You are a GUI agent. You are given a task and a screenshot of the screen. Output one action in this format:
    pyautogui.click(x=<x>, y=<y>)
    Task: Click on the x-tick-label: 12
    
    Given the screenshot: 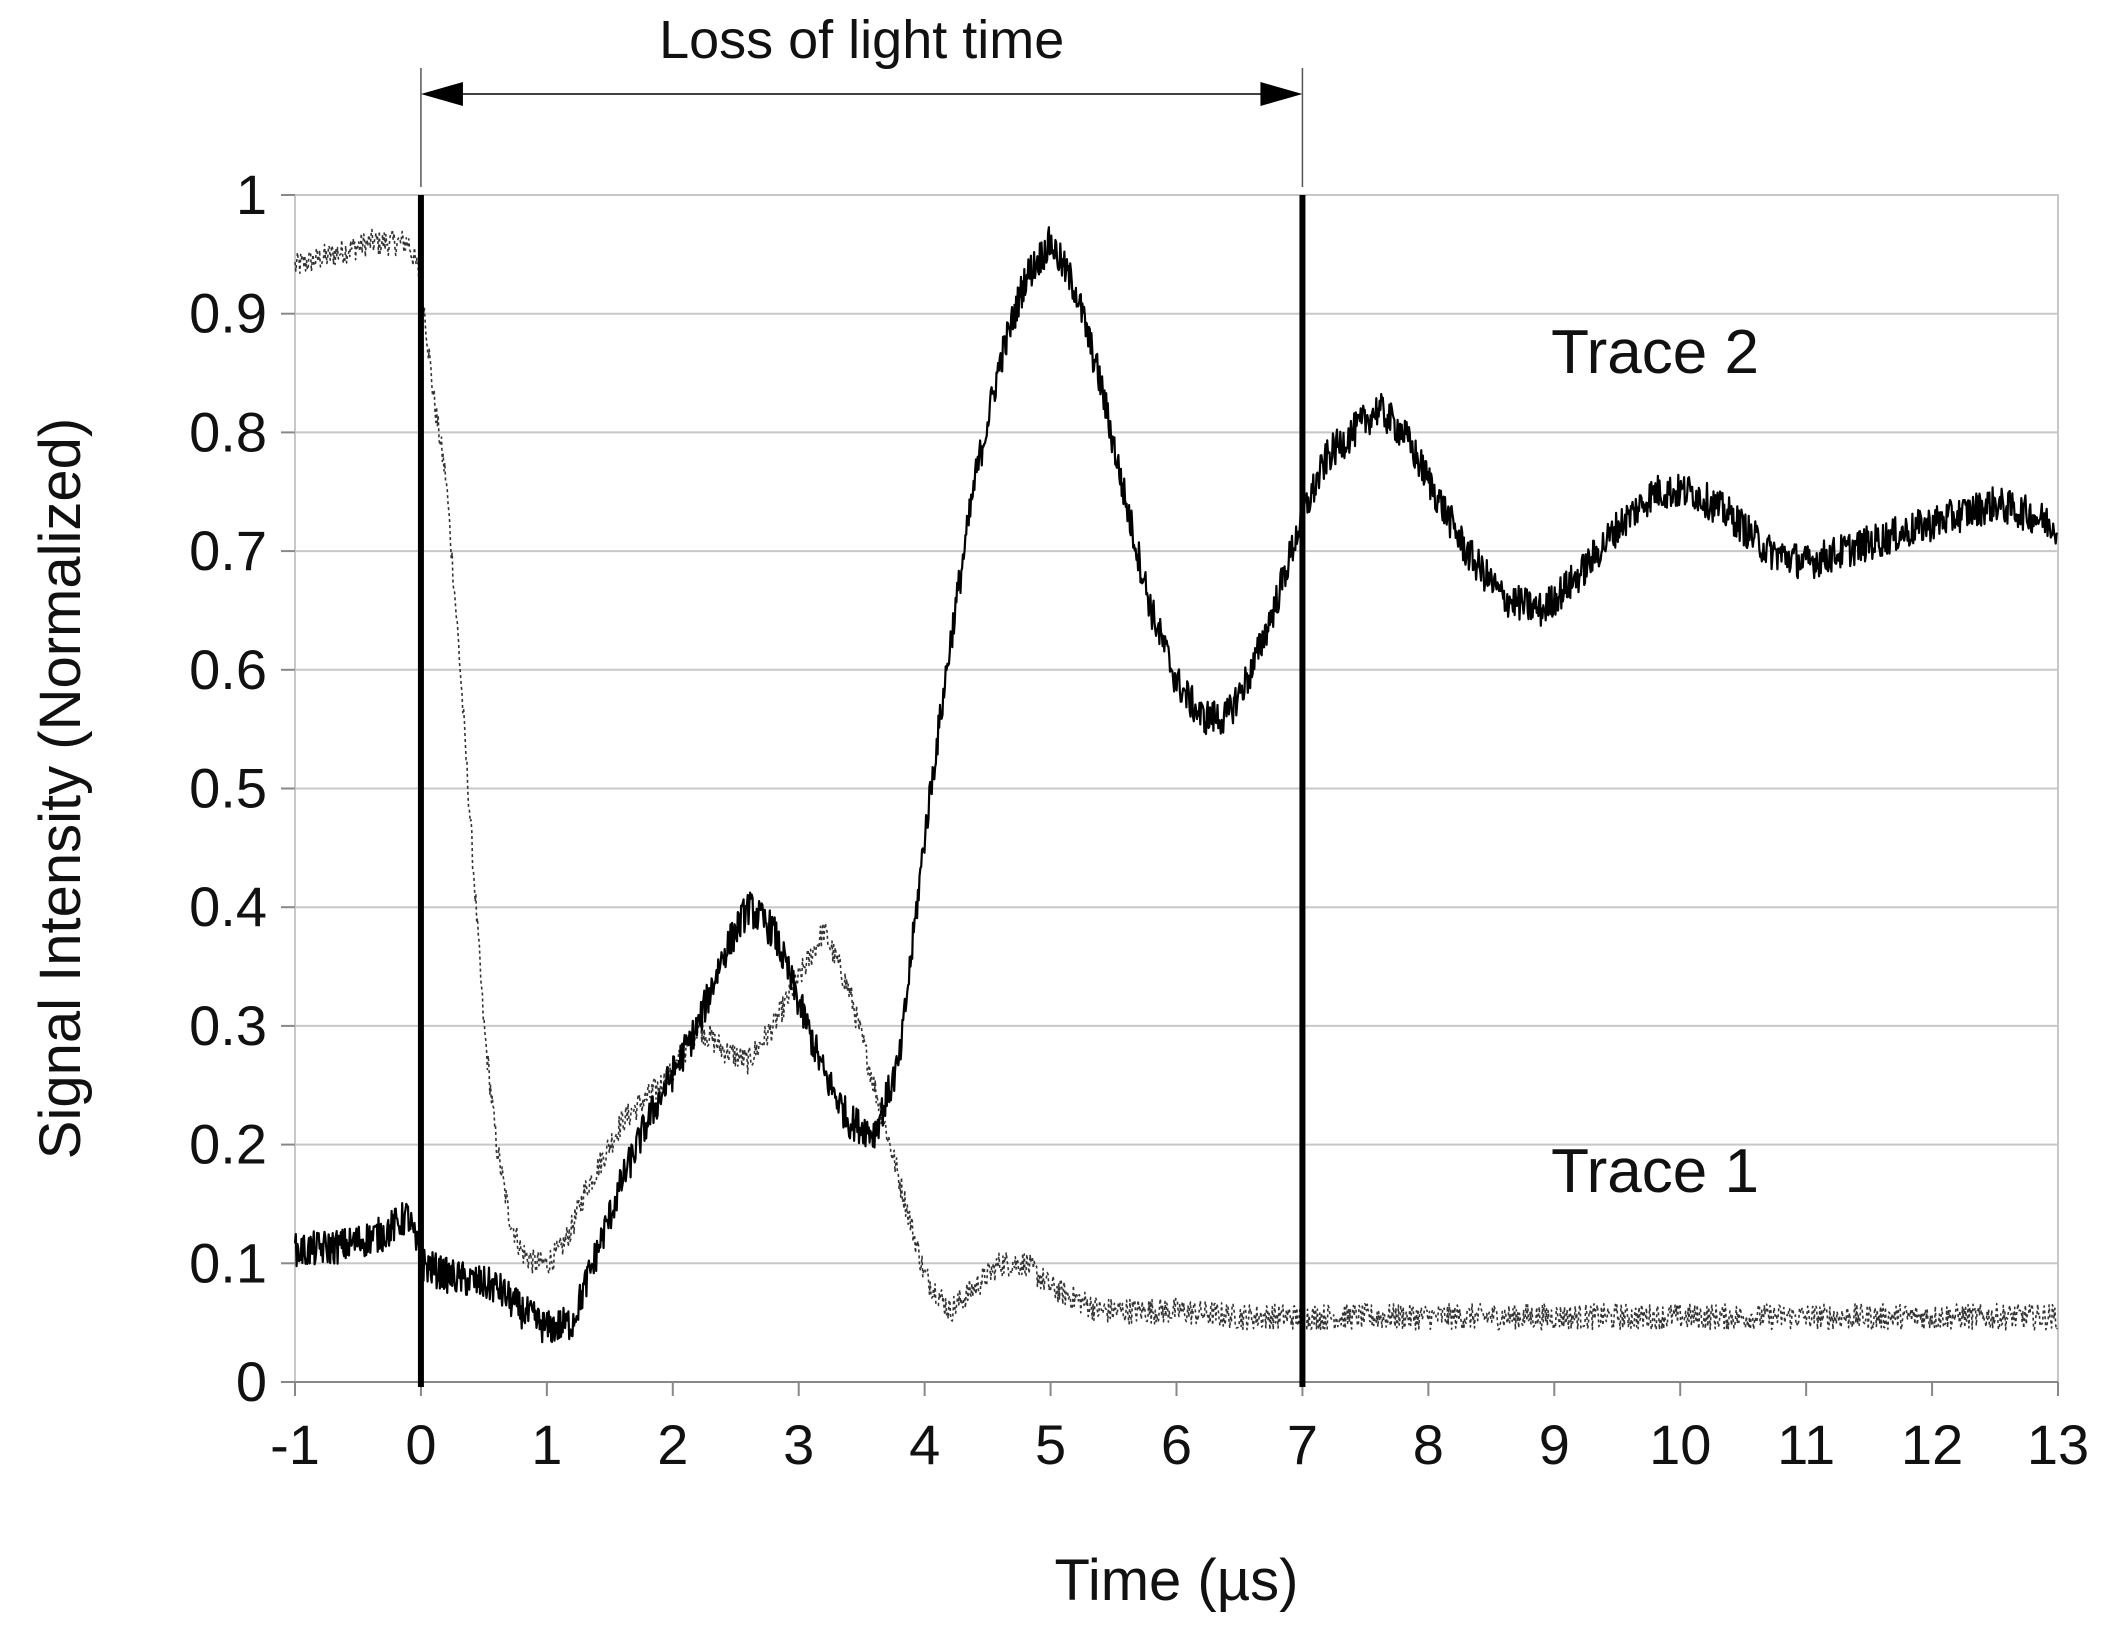 What is the action you would take?
    pyautogui.click(x=1932, y=1444)
    